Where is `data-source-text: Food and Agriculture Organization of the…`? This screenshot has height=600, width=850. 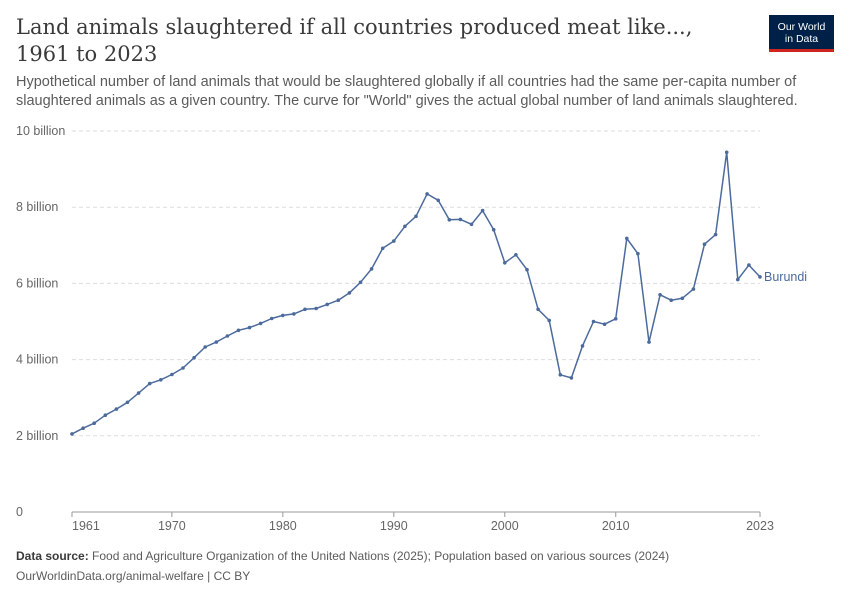 data-source-text: Food and Agriculture Organization of the… is located at coordinates (381, 556).